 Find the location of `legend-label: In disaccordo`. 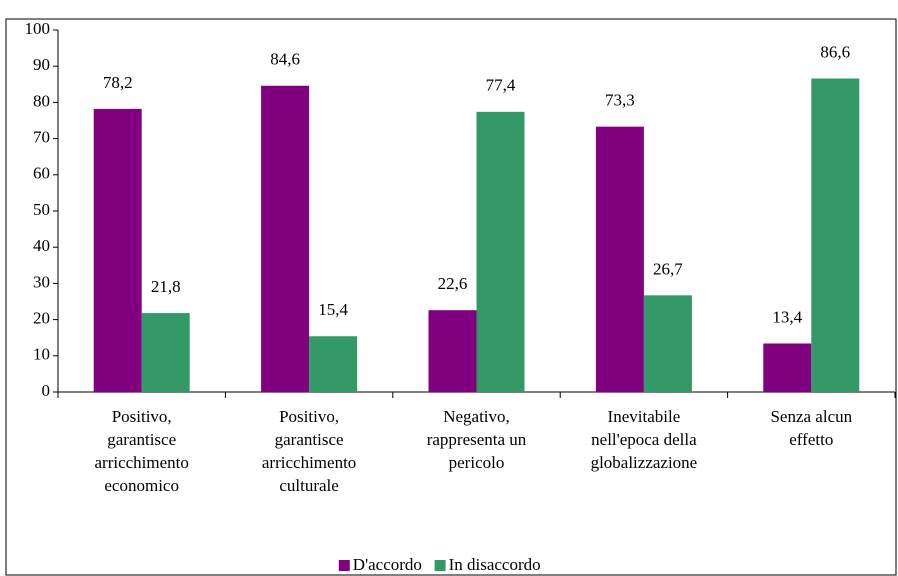

legend-label: In disaccordo is located at coordinates (495, 564).